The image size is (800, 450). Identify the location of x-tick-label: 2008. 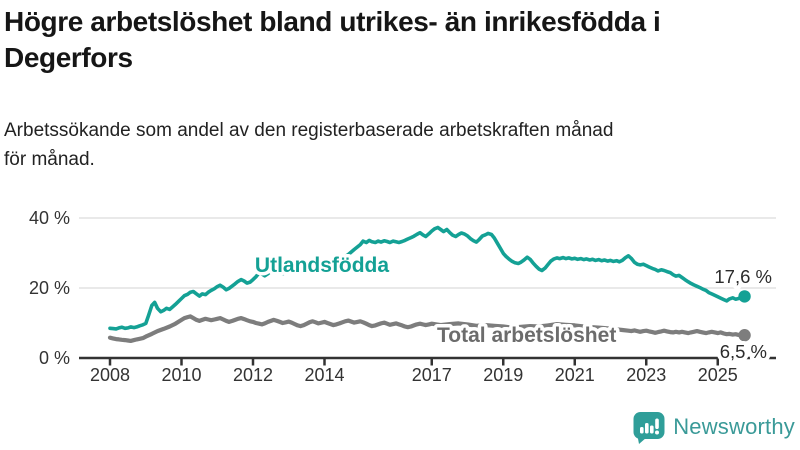
(110, 375).